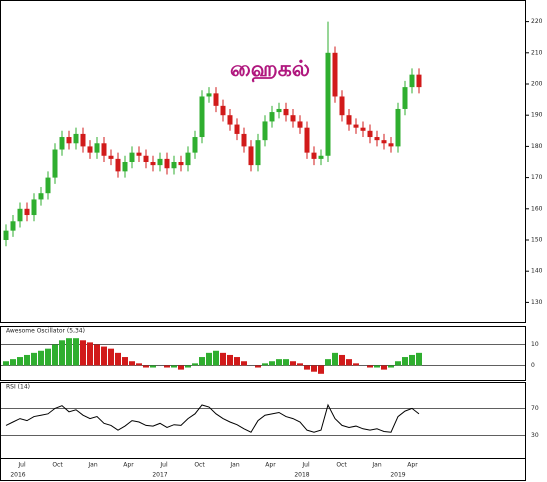  What do you see at coordinates (18, 387) in the screenshot?
I see `pane-title: RSI (14)` at bounding box center [18, 387].